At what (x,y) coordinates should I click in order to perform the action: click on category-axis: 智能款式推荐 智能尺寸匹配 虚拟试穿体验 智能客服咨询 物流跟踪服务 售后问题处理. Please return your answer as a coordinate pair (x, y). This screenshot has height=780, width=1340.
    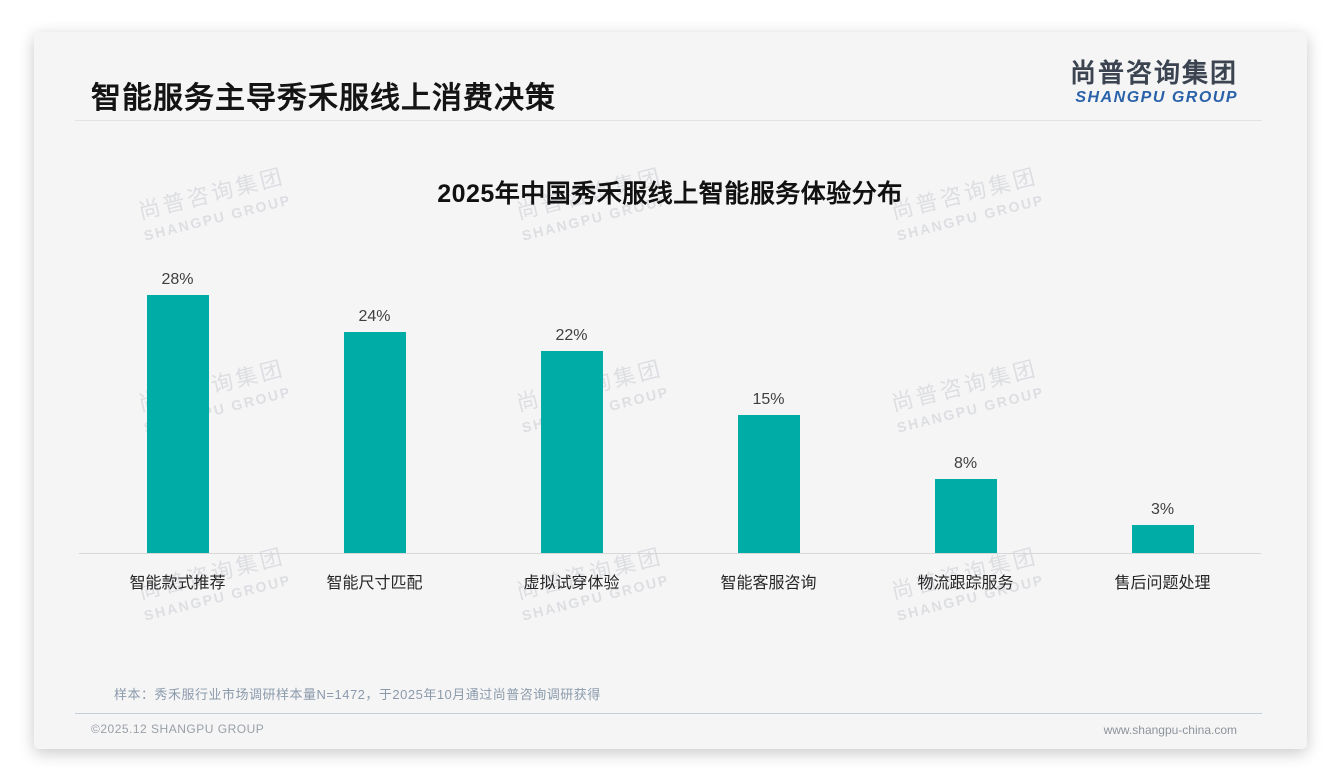
    Looking at the image, I should click on (670, 581).